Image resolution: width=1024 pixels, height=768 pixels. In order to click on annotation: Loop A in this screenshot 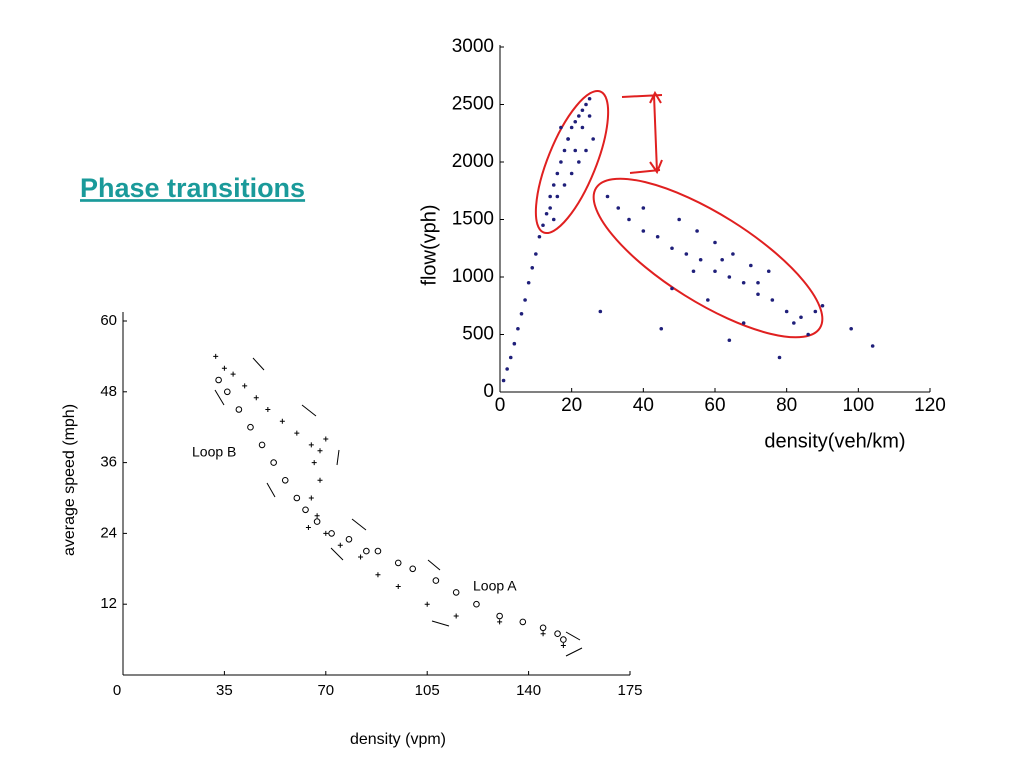, I will do `click(495, 586)`.